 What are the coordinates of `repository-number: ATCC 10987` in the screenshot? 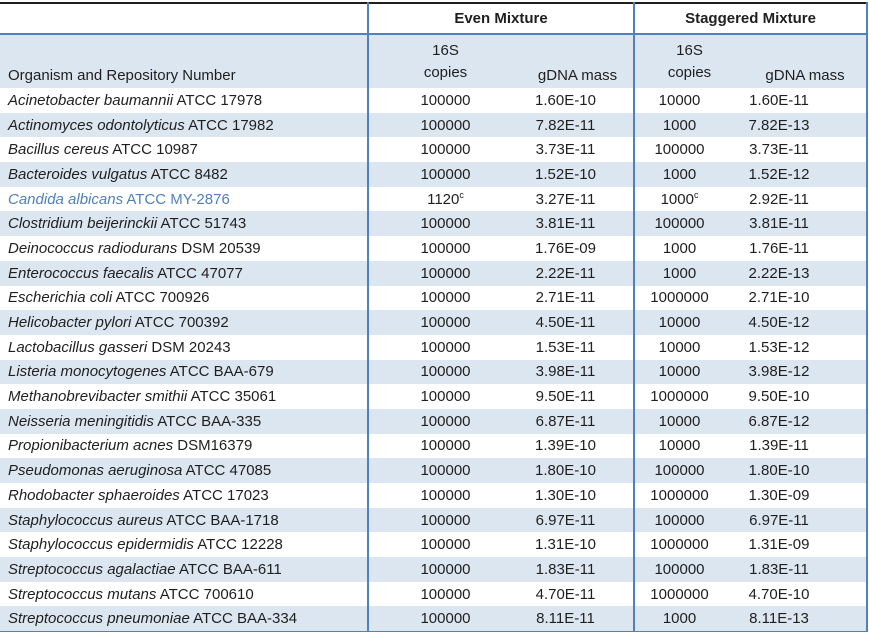 It's located at (153, 150).